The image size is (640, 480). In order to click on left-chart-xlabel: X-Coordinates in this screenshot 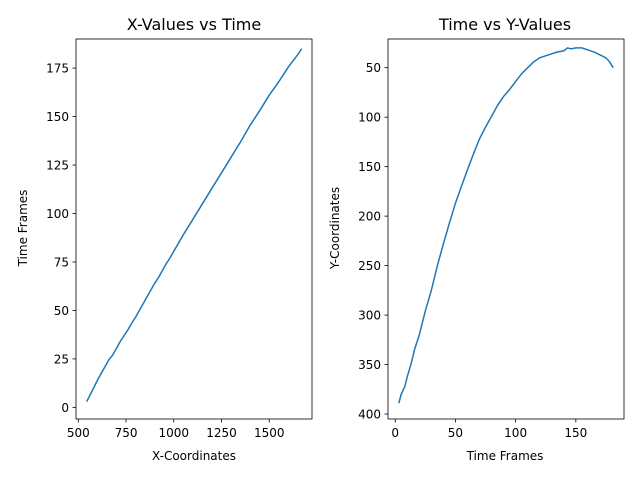, I will do `click(194, 456)`.